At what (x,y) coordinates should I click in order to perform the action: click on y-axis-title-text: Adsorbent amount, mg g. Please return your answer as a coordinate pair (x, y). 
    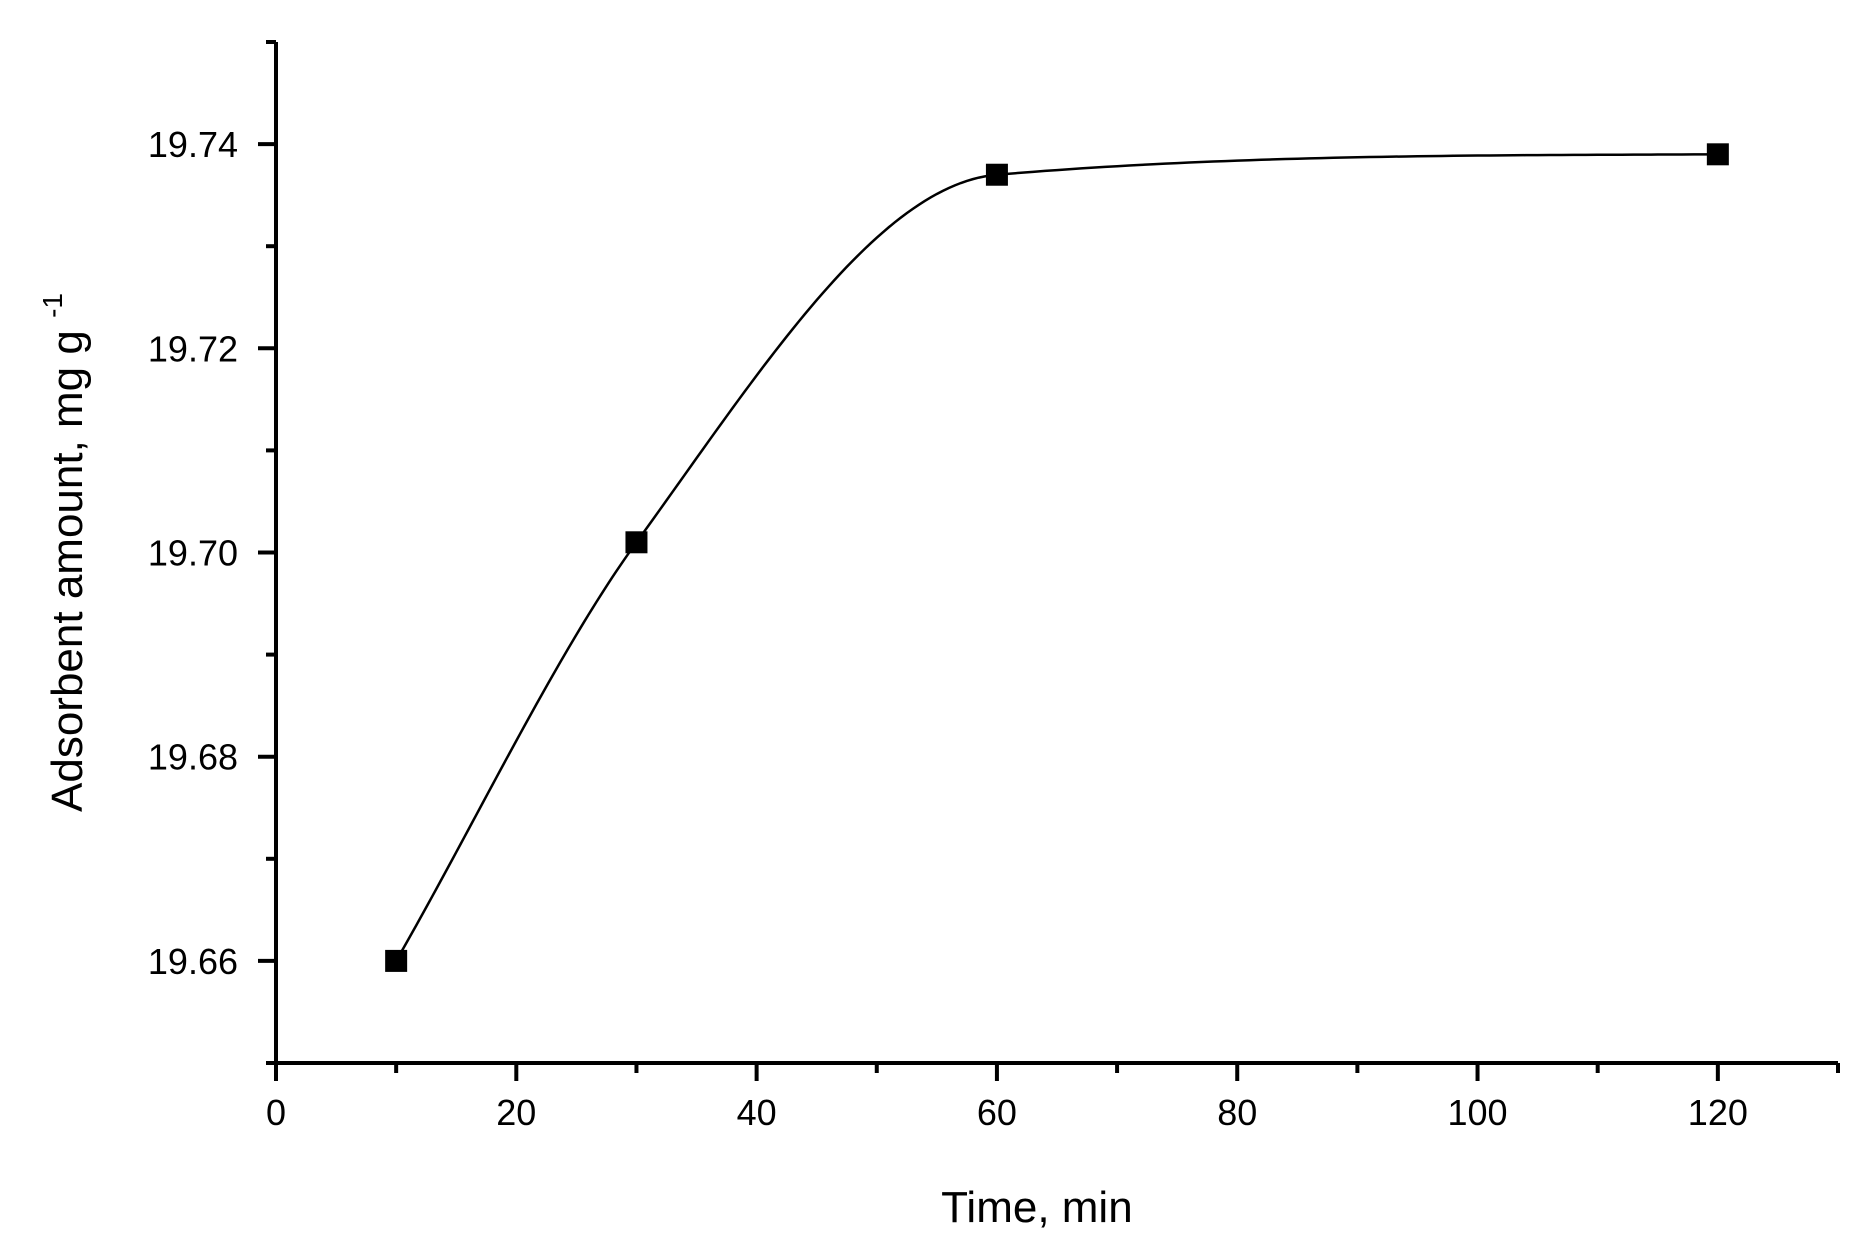
    Looking at the image, I should click on (67, 571).